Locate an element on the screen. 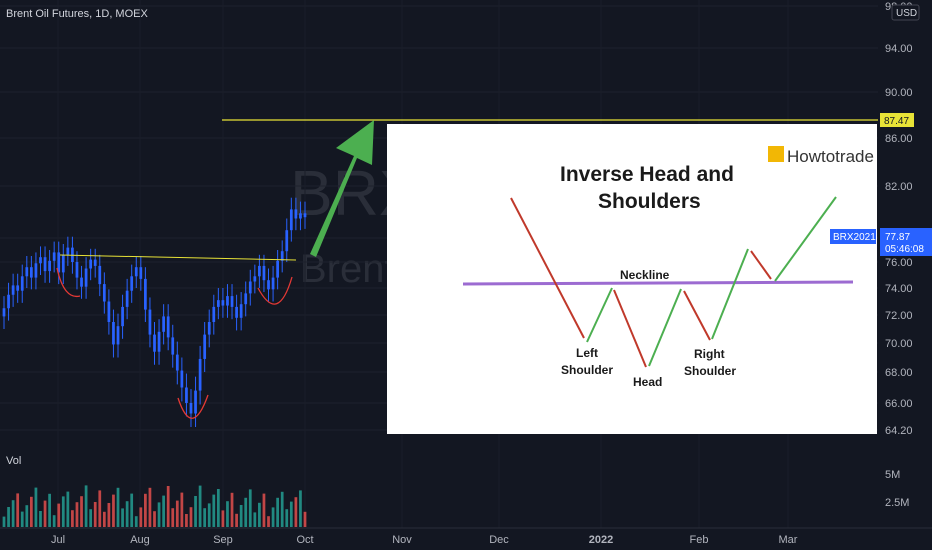  pattern-arrows is located at coordinates (673, 282).